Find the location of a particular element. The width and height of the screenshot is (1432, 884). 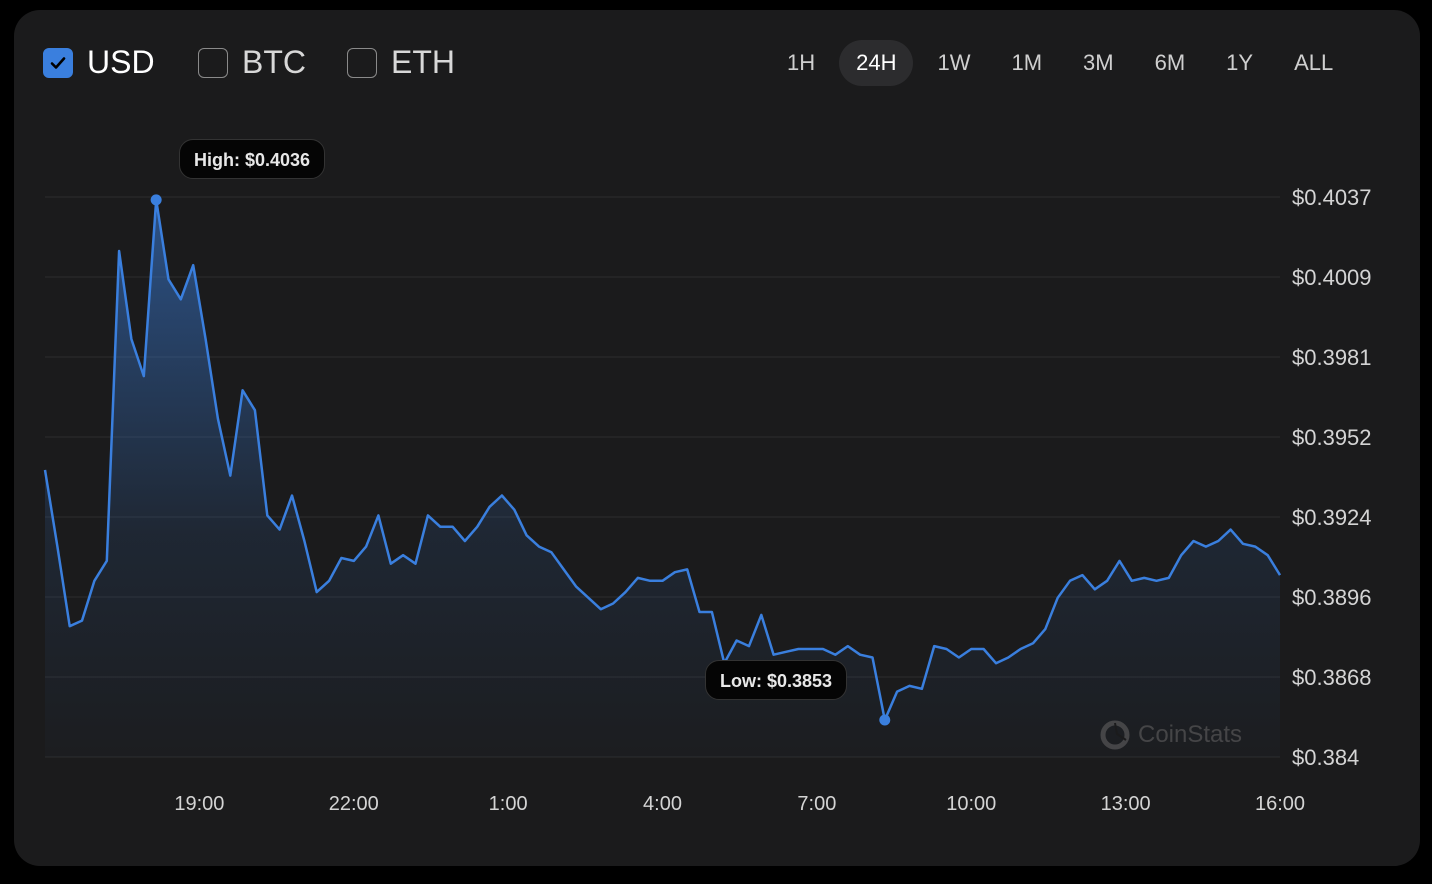

tab-1m: 1M is located at coordinates (1027, 62).